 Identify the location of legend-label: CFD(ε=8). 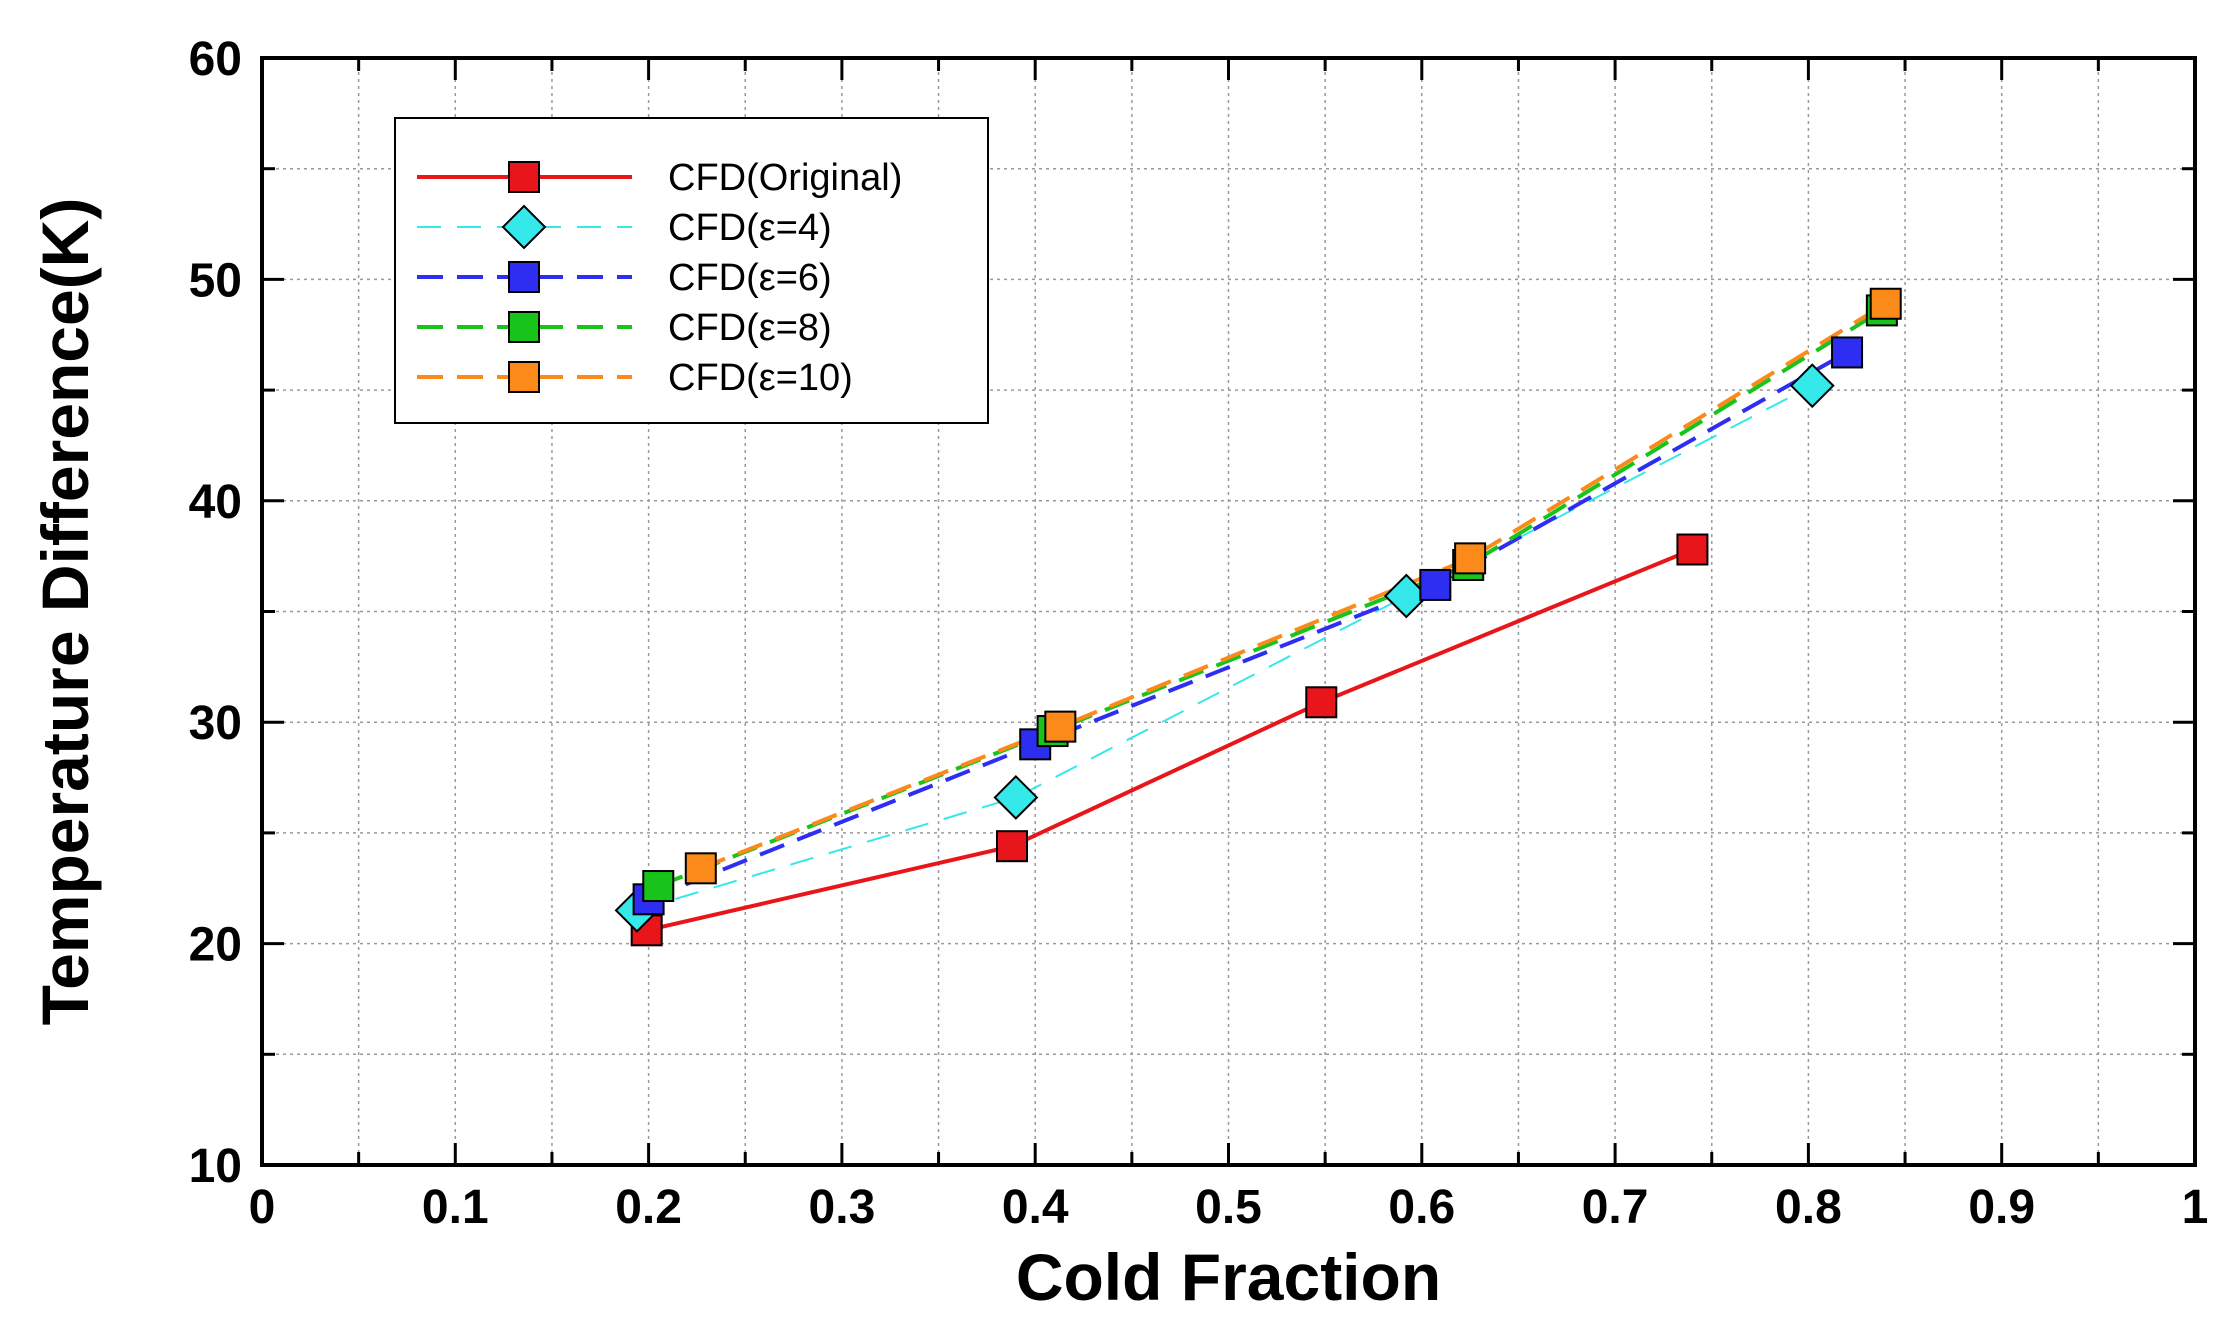
(750, 328).